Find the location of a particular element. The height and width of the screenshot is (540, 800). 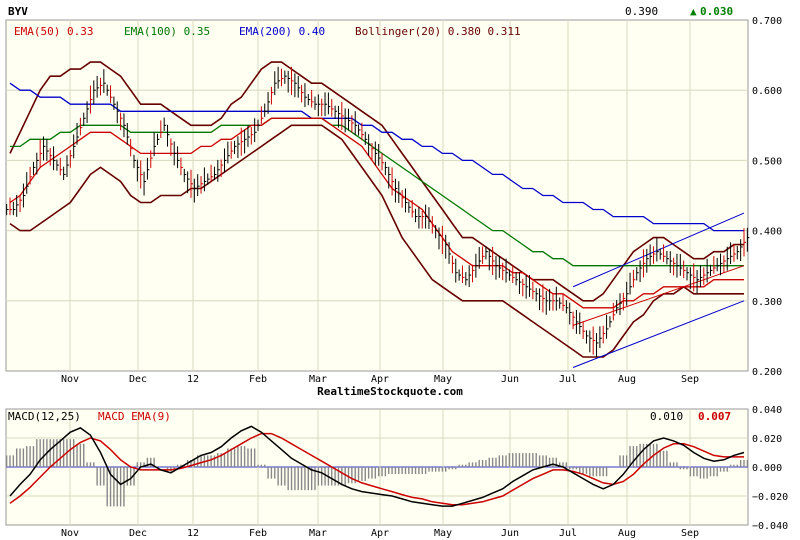

x-tick-label: May is located at coordinates (443, 379).